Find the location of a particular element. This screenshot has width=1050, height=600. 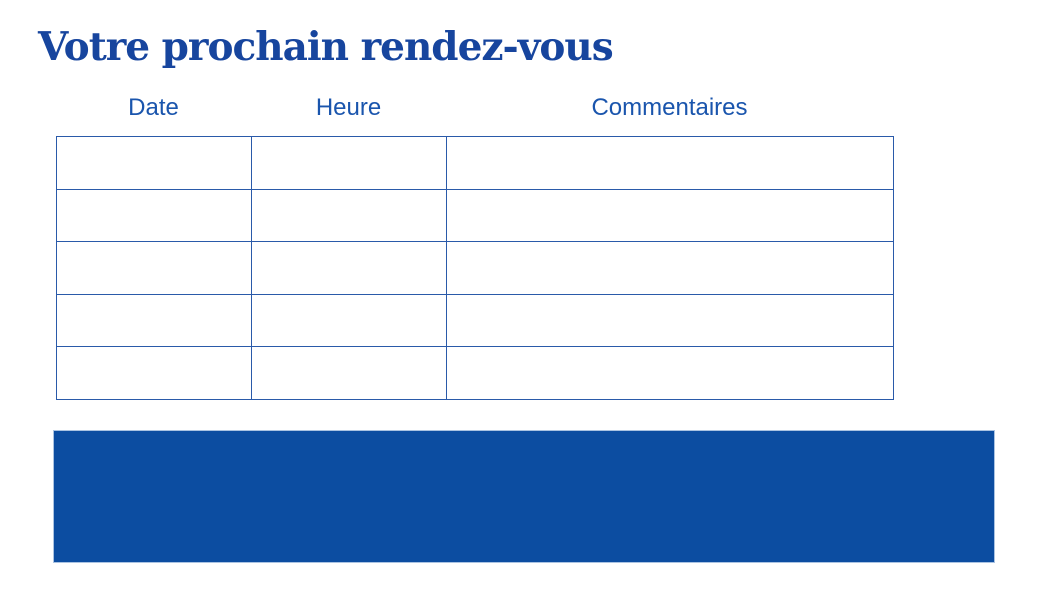

column-header-commentaires: Commentaires is located at coordinates (669, 107).